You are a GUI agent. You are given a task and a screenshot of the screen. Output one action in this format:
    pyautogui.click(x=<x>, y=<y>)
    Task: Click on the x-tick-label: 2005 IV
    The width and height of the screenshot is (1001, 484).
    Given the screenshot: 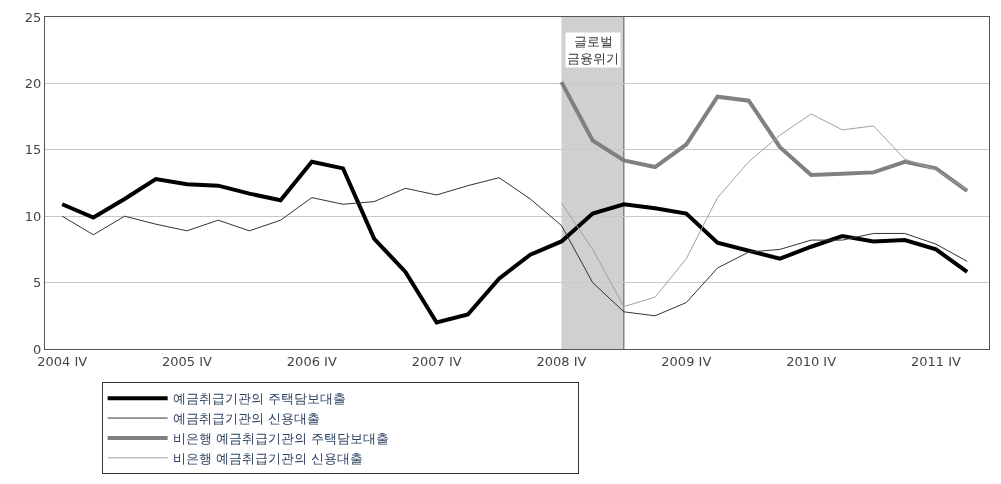 What is the action you would take?
    pyautogui.click(x=187, y=361)
    